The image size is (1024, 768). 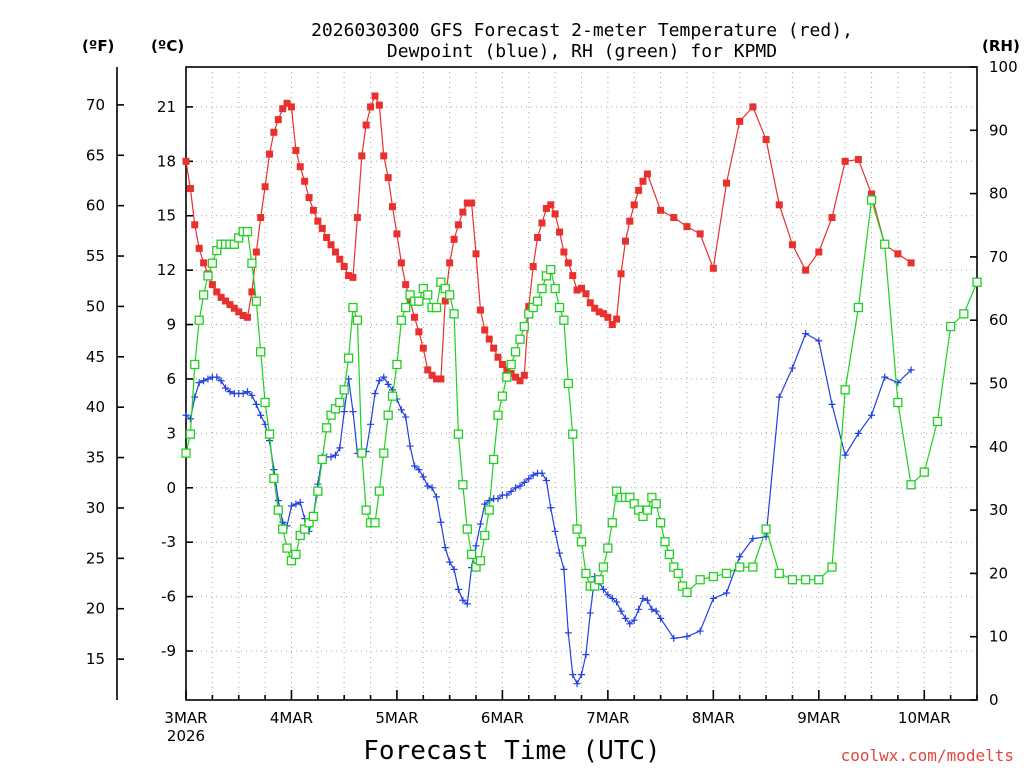 What do you see at coordinates (166, 216) in the screenshot?
I see `celsius-tick-label: 15` at bounding box center [166, 216].